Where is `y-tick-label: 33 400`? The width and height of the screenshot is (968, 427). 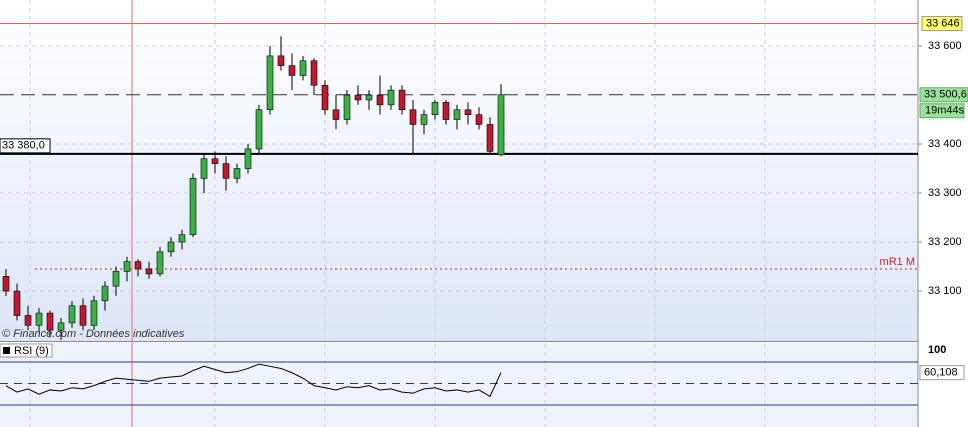 y-tick-label: 33 400 is located at coordinates (945, 144).